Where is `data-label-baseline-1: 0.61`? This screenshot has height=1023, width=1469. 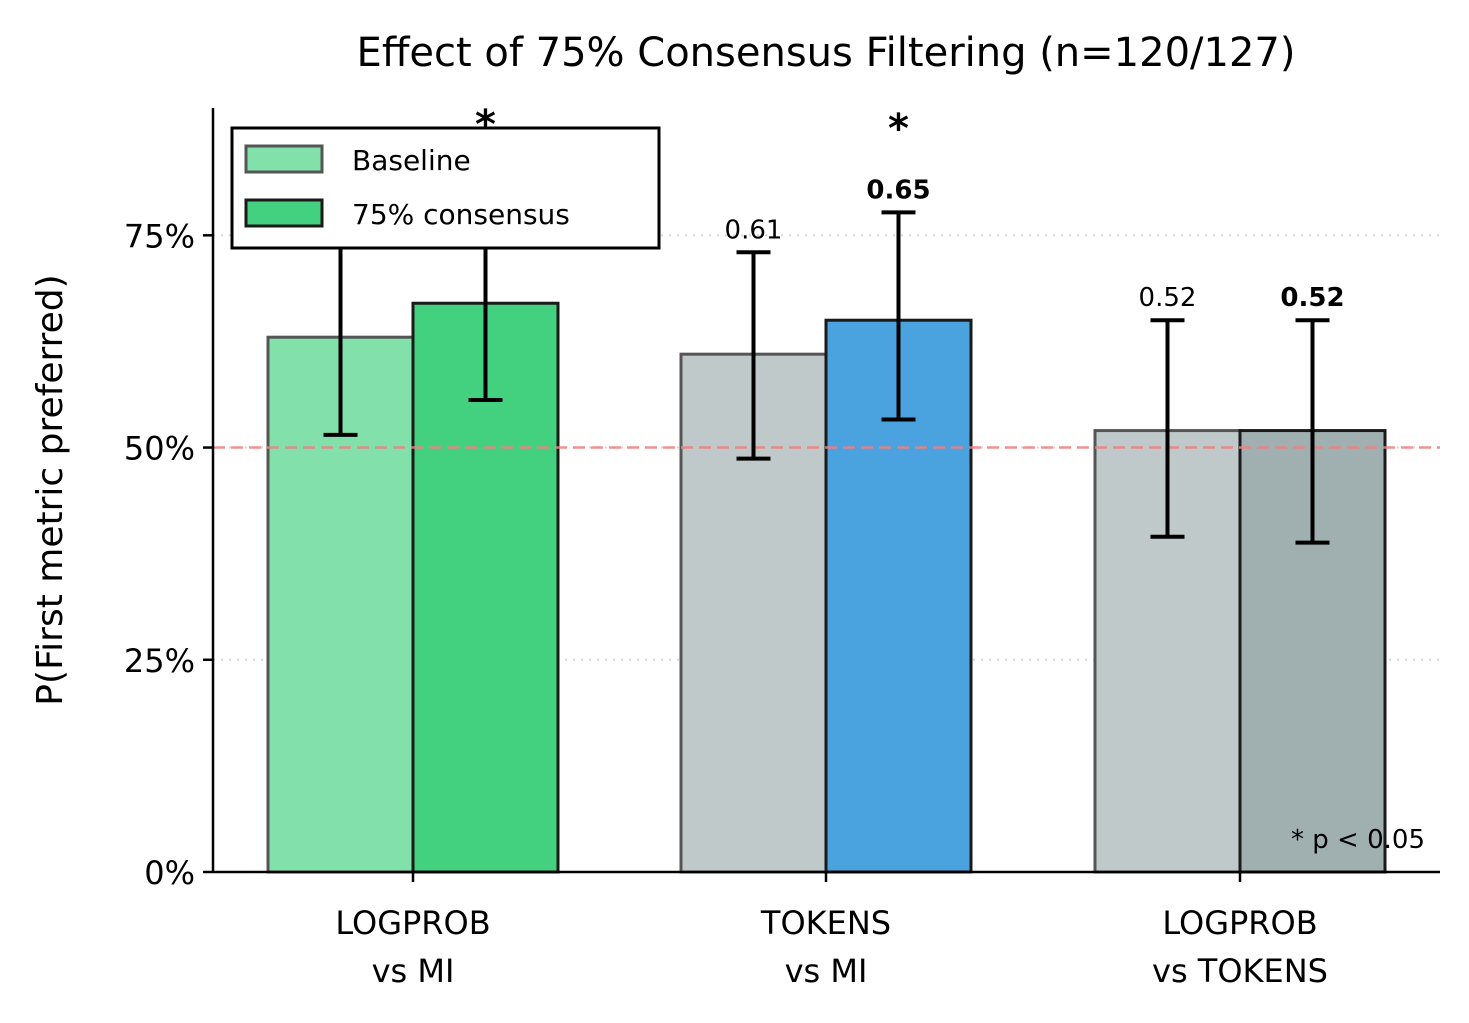
data-label-baseline-1: 0.61 is located at coordinates (754, 230).